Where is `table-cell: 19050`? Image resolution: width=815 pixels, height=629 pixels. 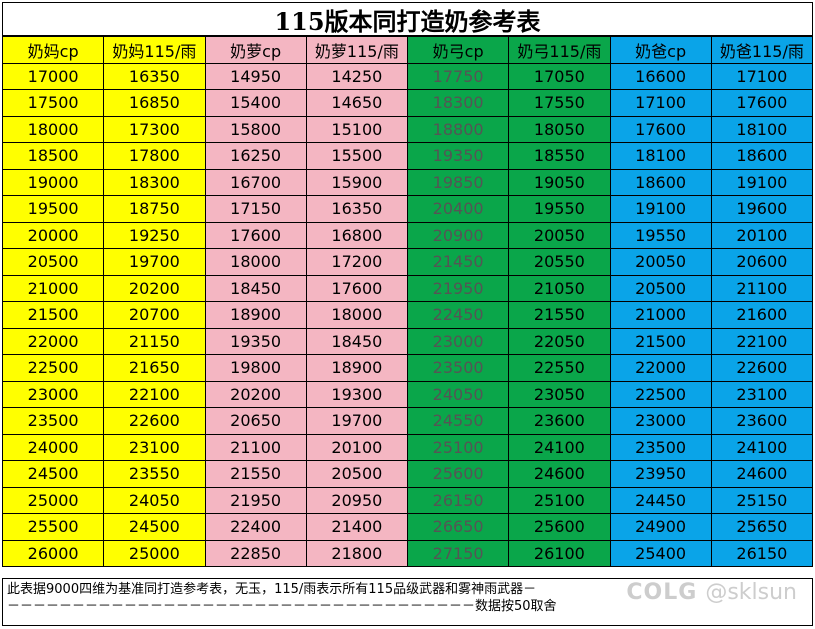
table-cell: 19050 is located at coordinates (559, 182).